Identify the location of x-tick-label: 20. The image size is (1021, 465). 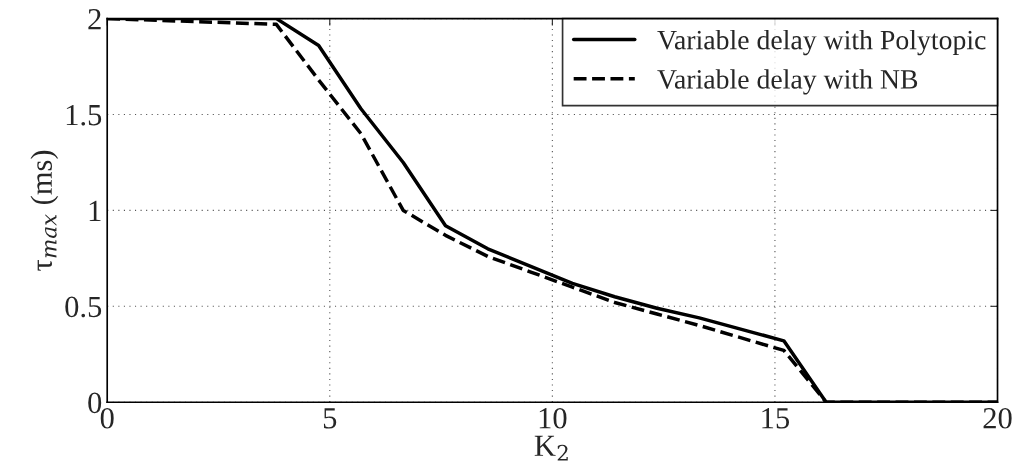
(997, 418).